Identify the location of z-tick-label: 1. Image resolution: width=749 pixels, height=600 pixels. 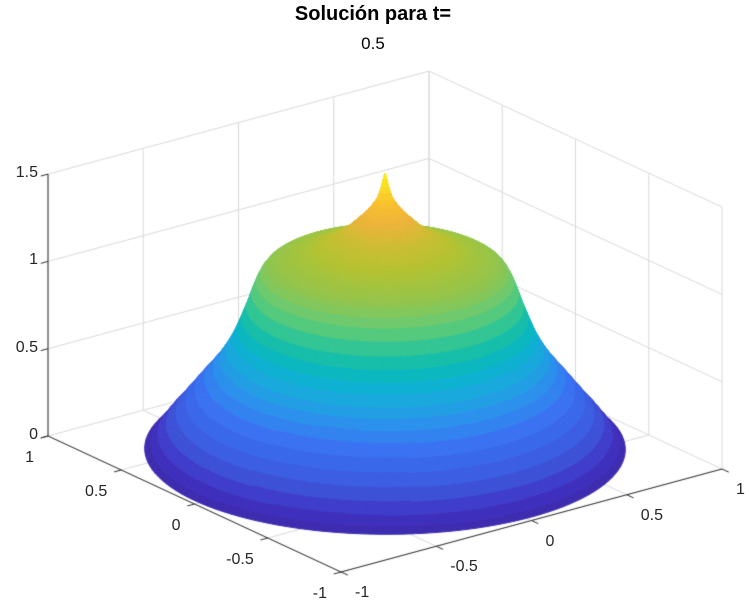
(33, 260).